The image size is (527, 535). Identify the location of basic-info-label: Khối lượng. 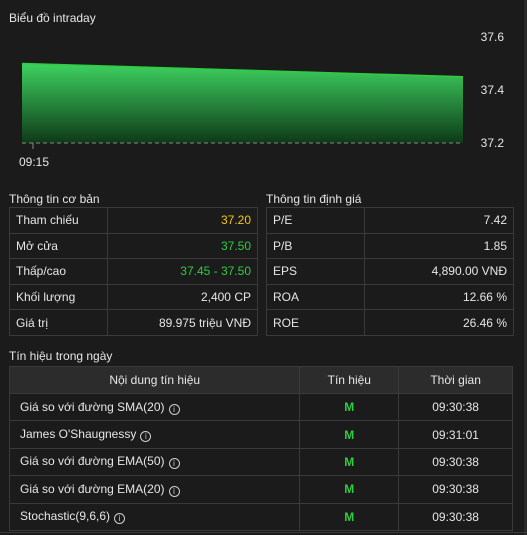
(58, 297).